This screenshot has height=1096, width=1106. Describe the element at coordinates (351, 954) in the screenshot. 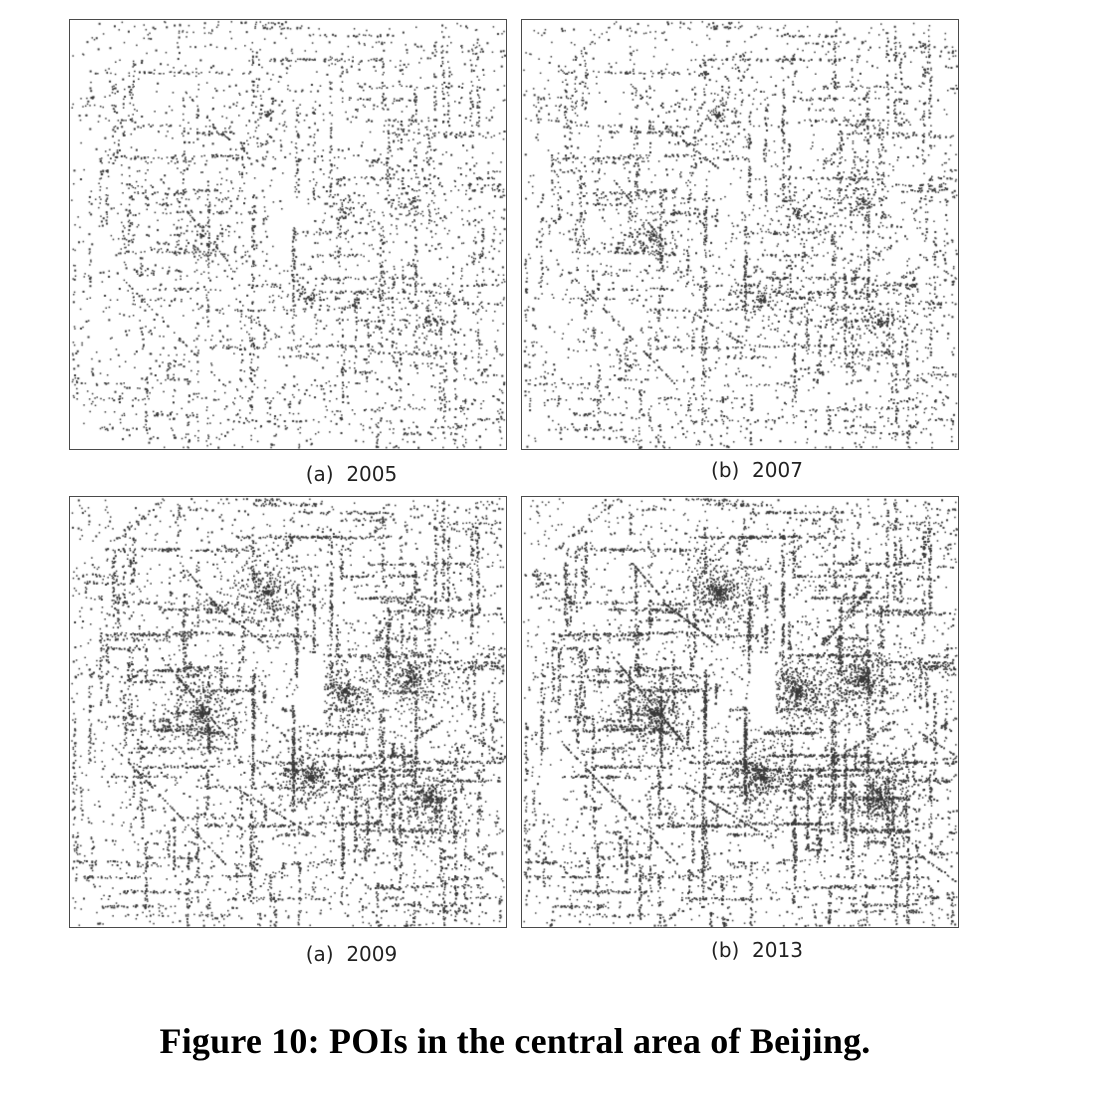

I see `panel-label-2009: (a) 2009` at that location.